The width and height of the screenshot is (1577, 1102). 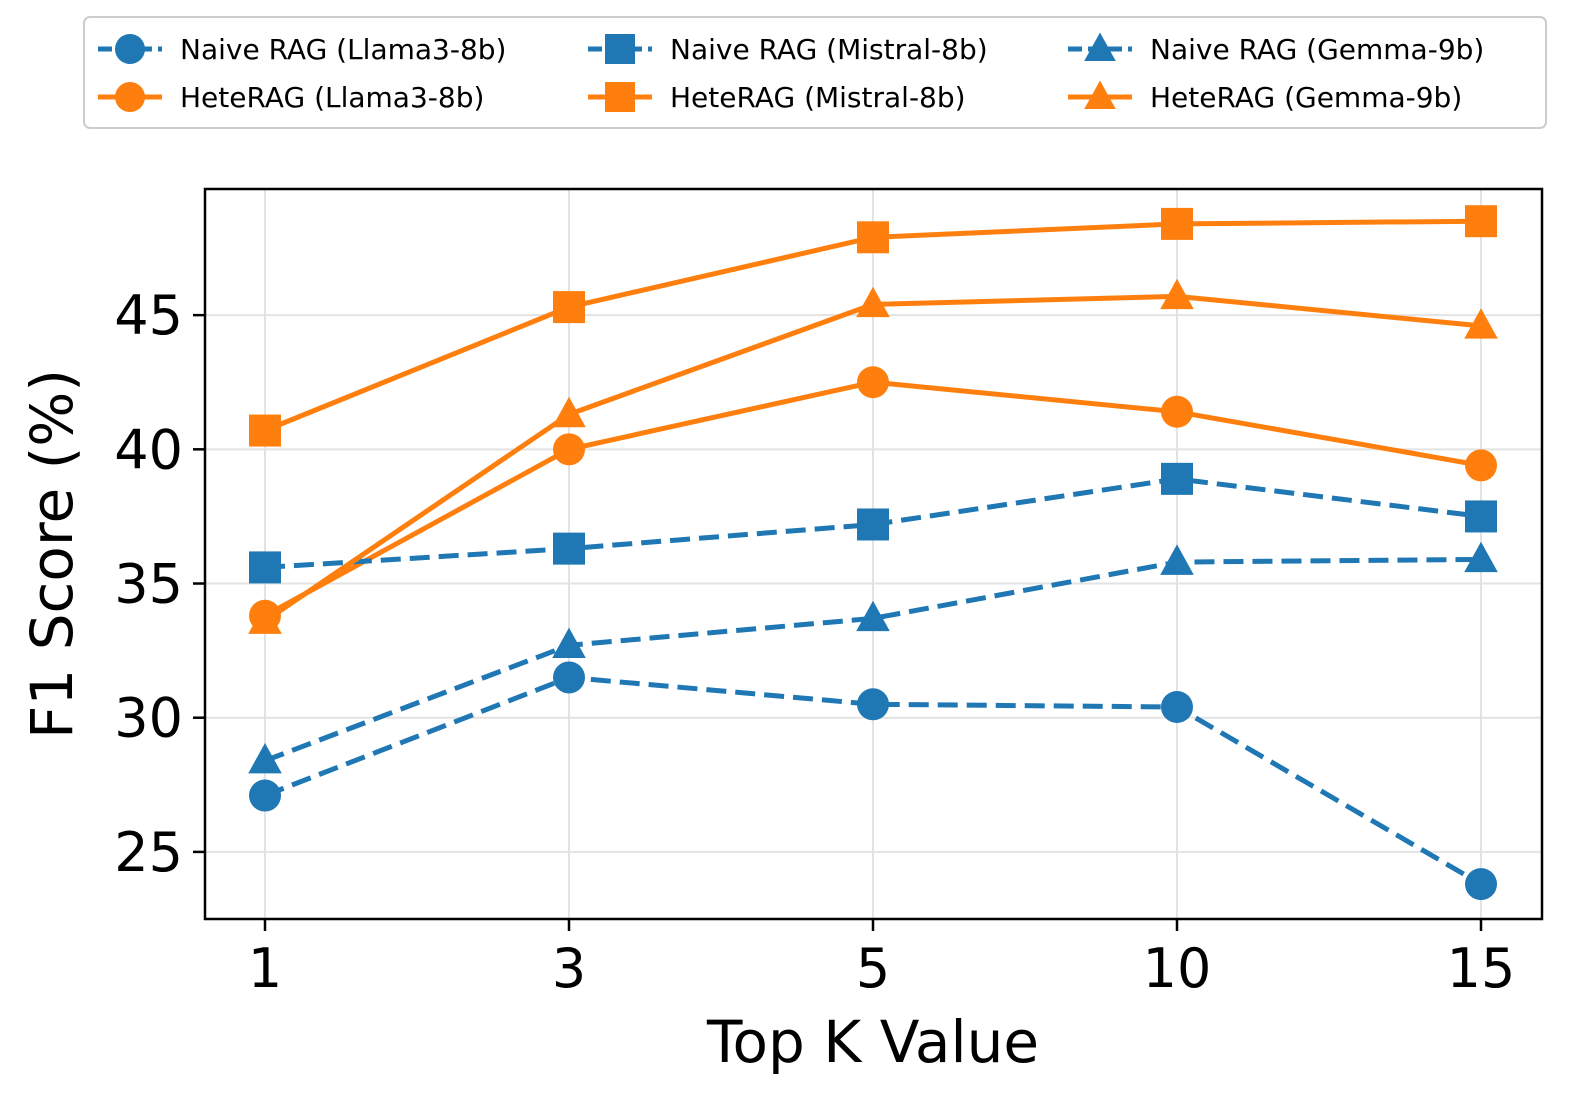 I want to click on y-axis-label: F1 Score (%), so click(x=52, y=554).